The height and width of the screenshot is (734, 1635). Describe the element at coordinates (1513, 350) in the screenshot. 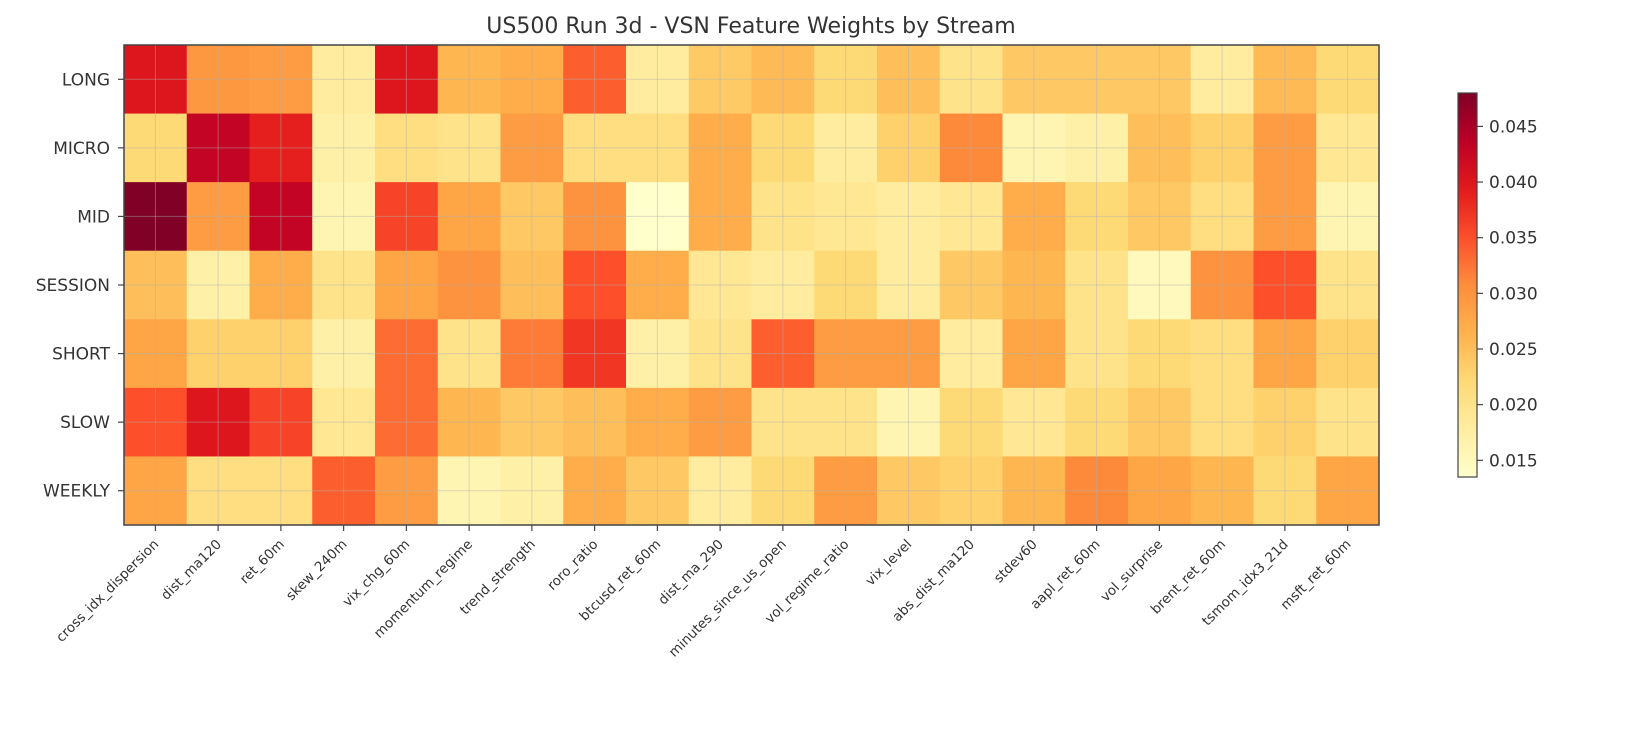

I see `colorbar-tick-label: 0.025` at that location.